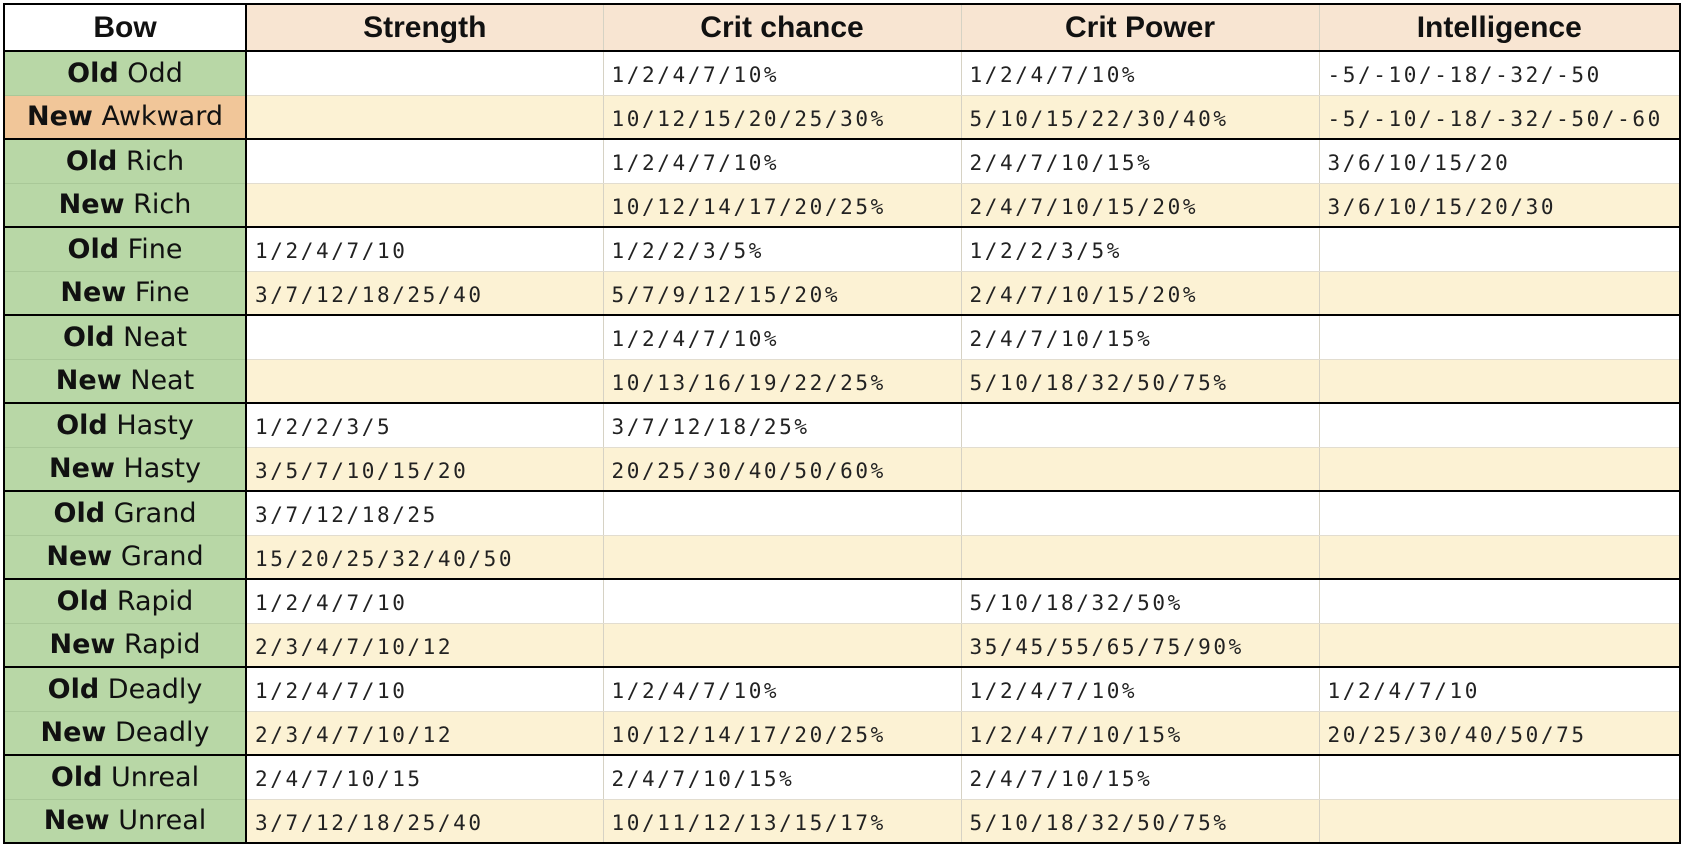 This screenshot has width=1682, height=846. What do you see at coordinates (155, 249) in the screenshot?
I see `bow-name: Fine` at bounding box center [155, 249].